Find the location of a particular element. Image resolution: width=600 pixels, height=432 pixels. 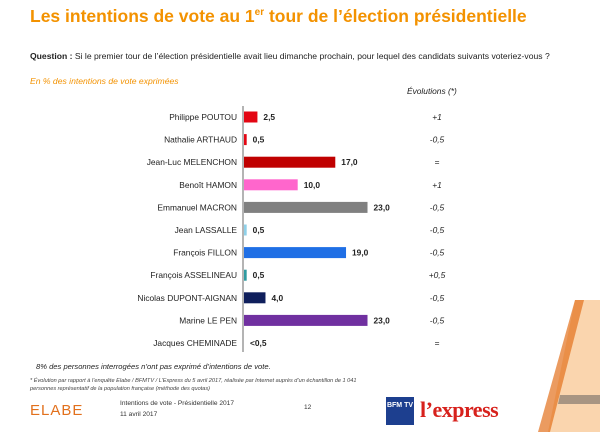

evolution-philippe-poutou: +1 is located at coordinates (437, 117).